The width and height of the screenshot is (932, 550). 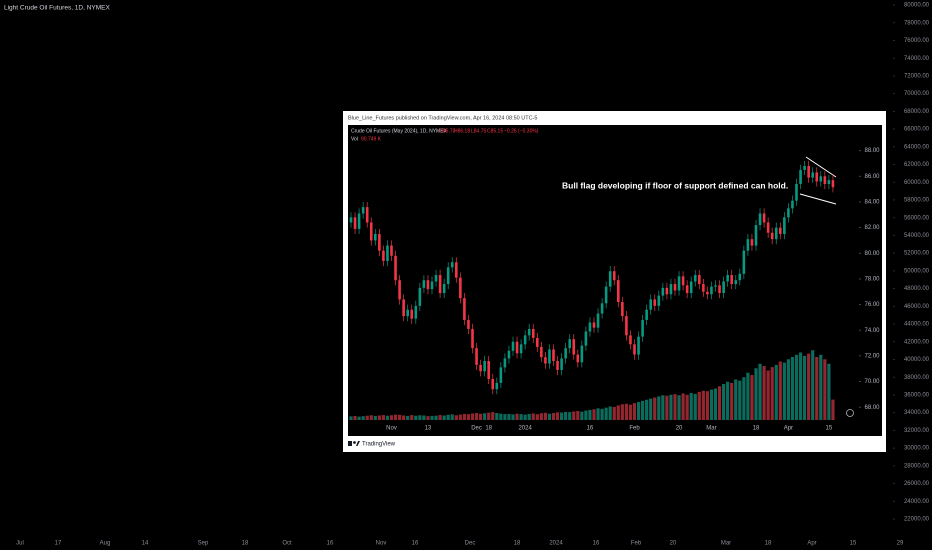 What do you see at coordinates (203, 544) in the screenshot?
I see `outer-x-tick-label: Sep` at bounding box center [203, 544].